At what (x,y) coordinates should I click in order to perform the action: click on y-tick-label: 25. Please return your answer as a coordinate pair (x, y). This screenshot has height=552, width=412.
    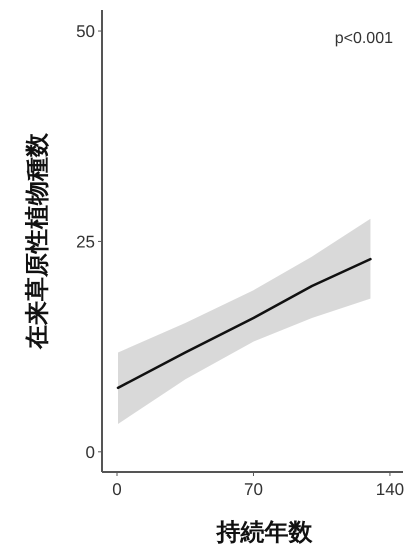
    Looking at the image, I should click on (85, 242).